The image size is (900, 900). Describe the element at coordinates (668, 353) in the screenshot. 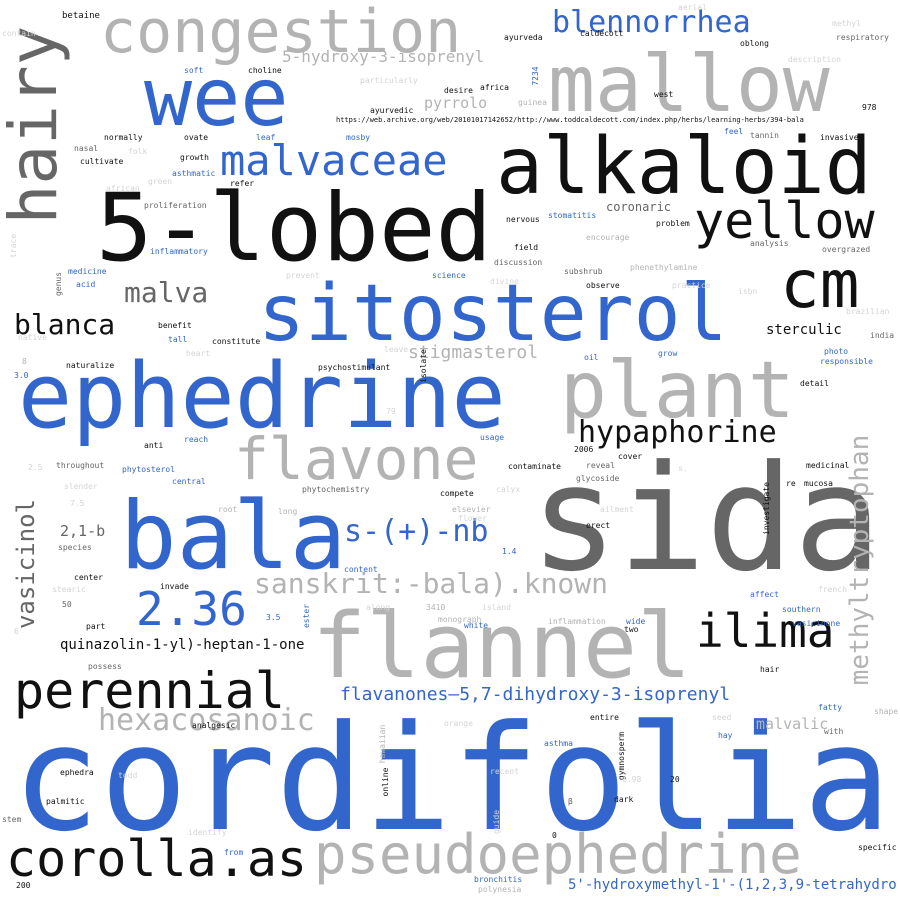

I see `word: grow` at that location.